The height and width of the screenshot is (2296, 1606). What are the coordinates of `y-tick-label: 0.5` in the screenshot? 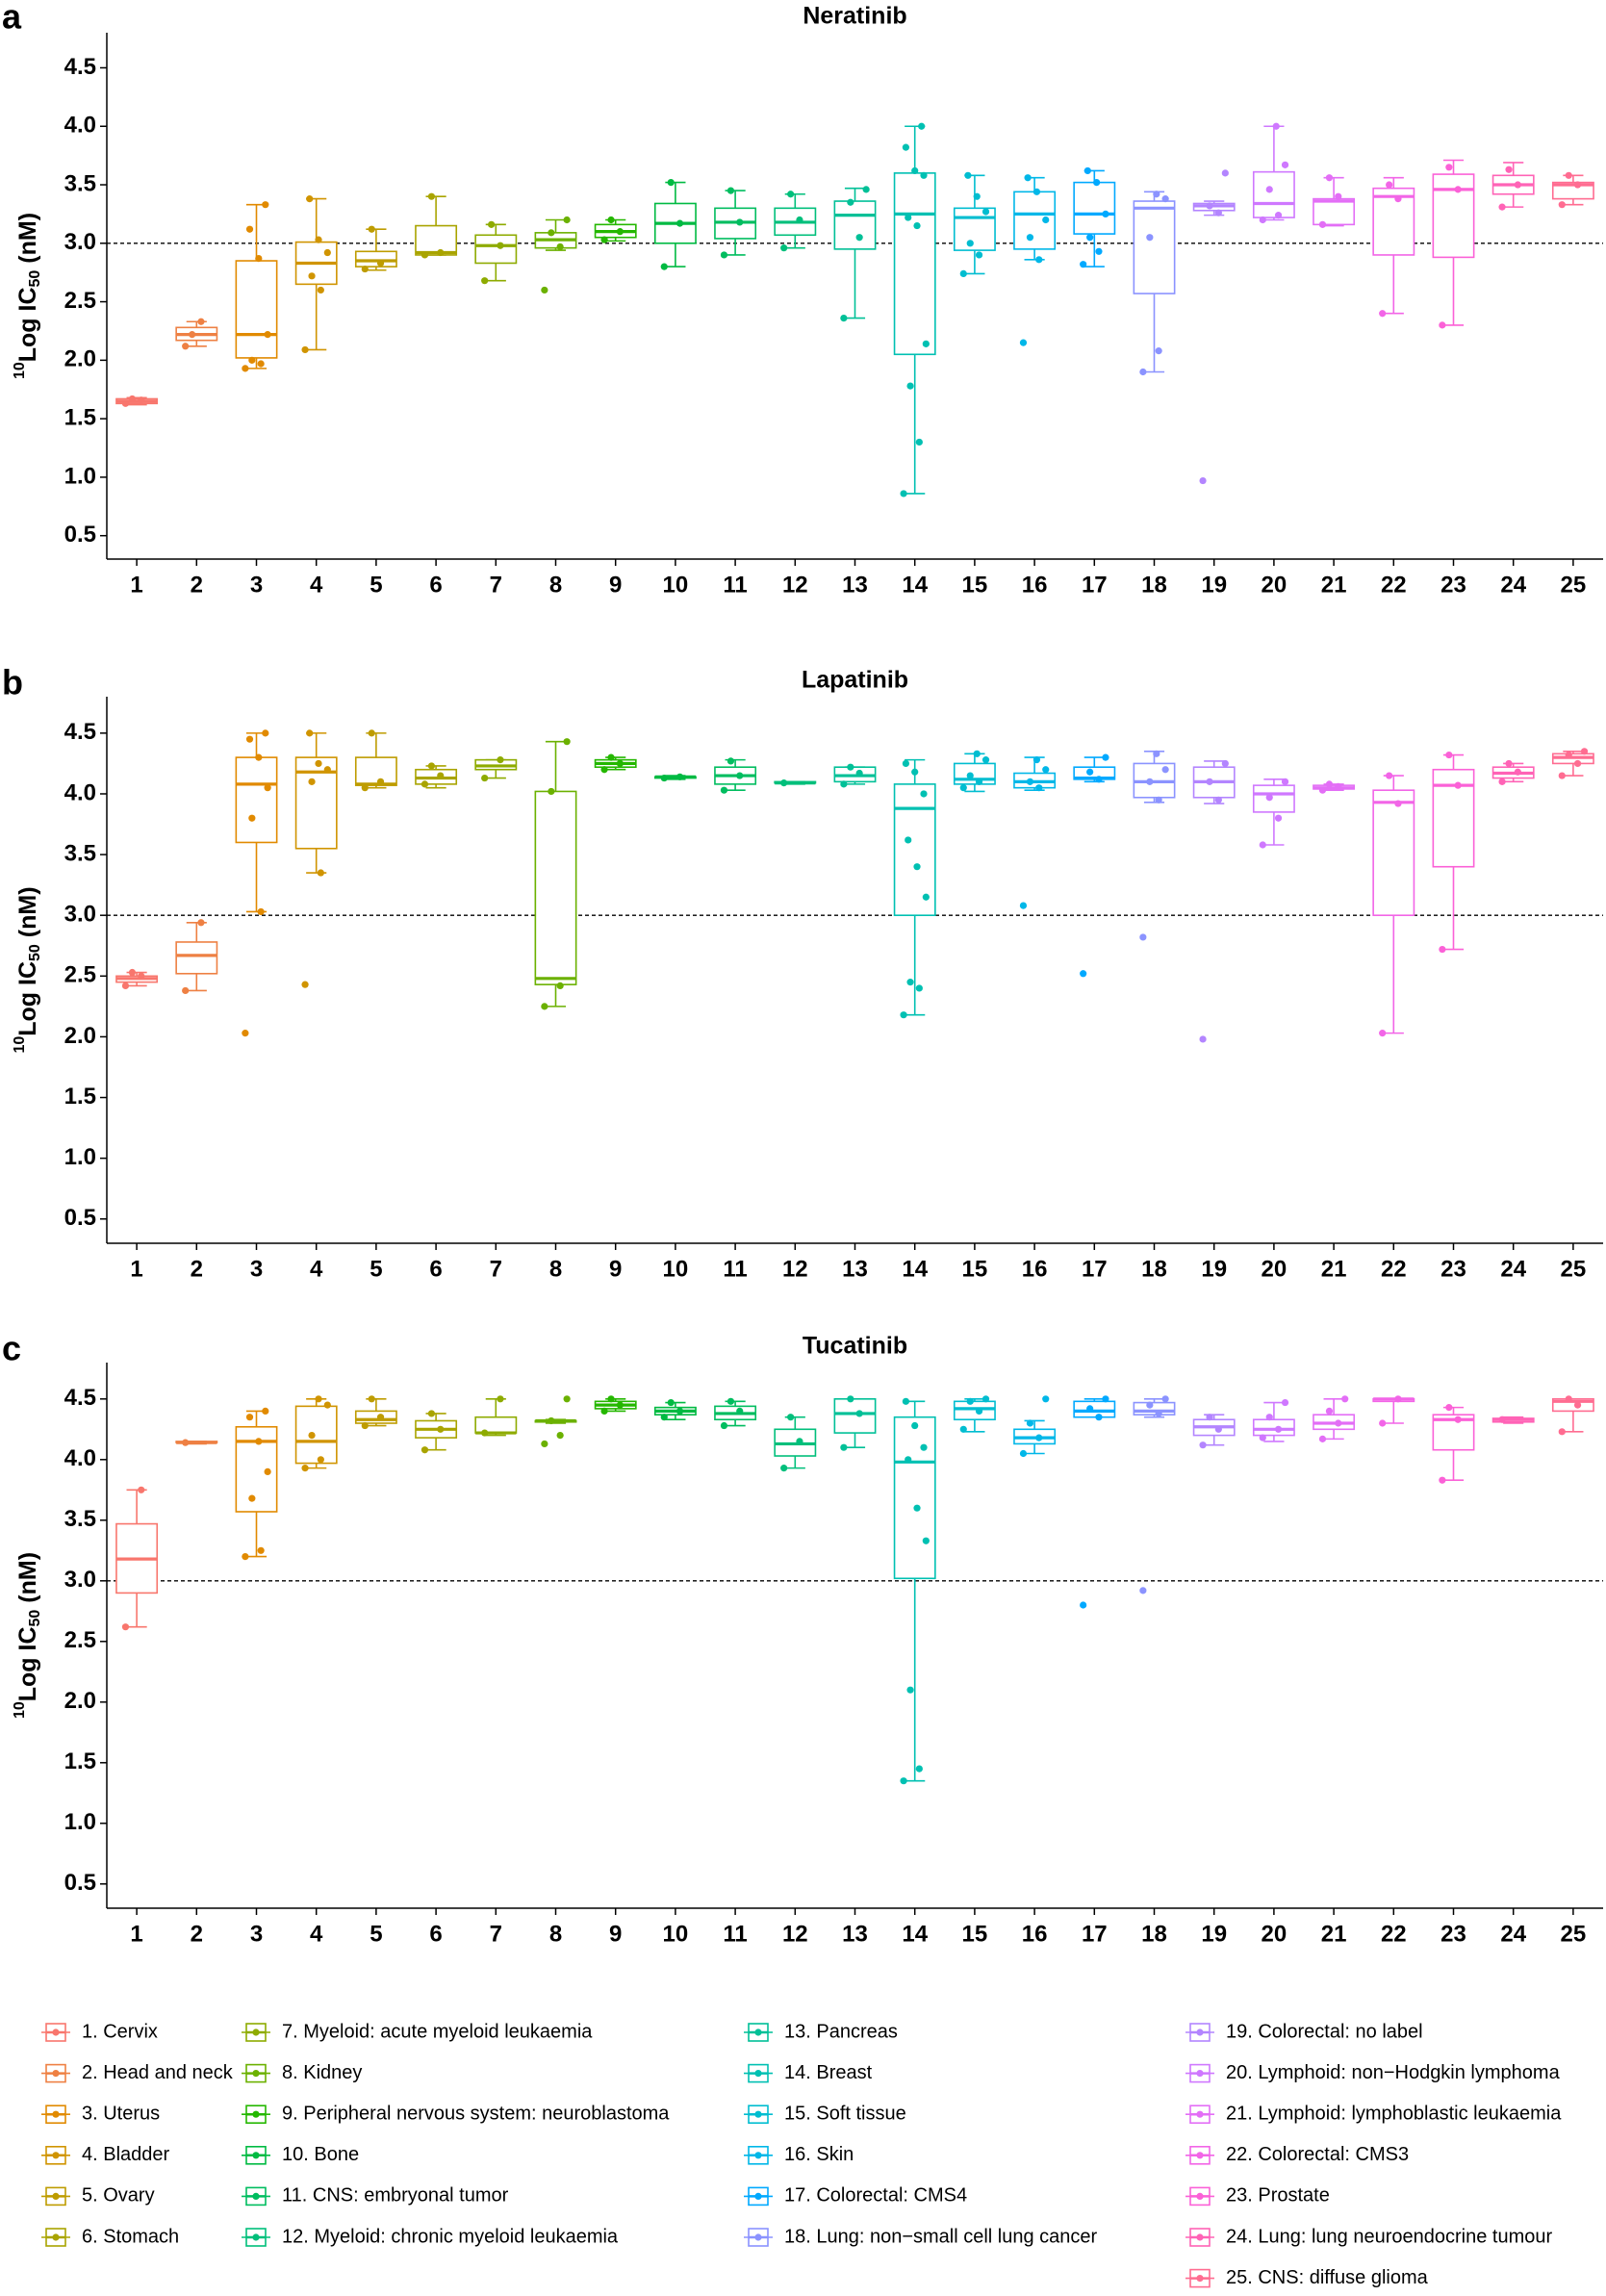 It's located at (80, 535).